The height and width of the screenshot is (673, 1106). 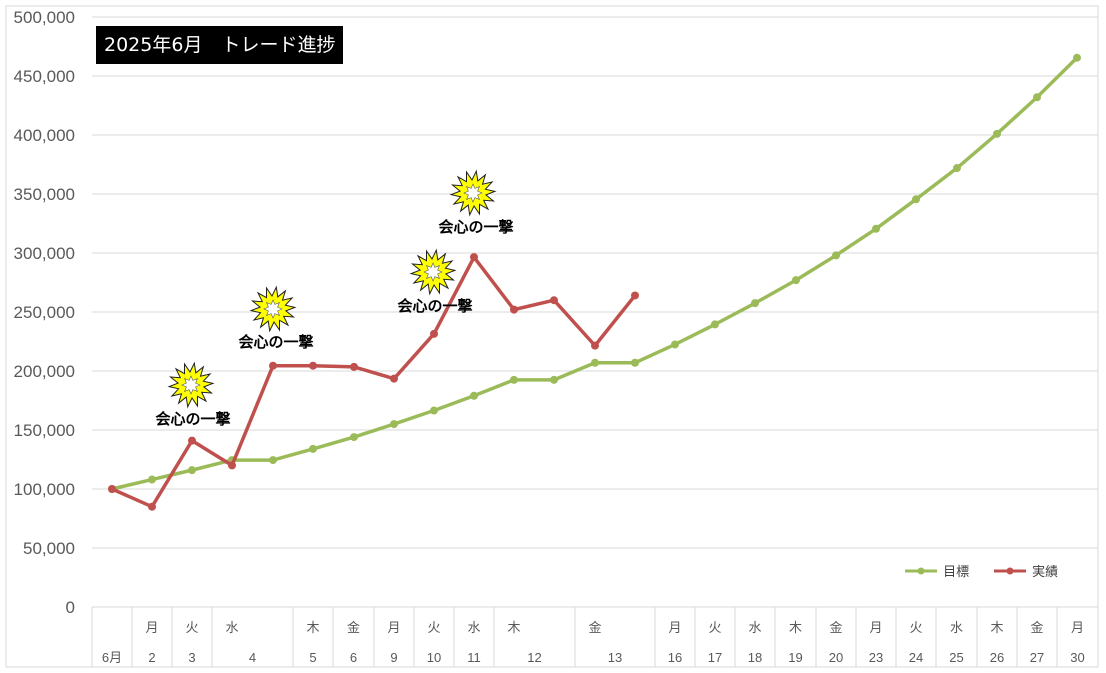 What do you see at coordinates (1010, 571) in the screenshot?
I see `legend-marker-actual` at bounding box center [1010, 571].